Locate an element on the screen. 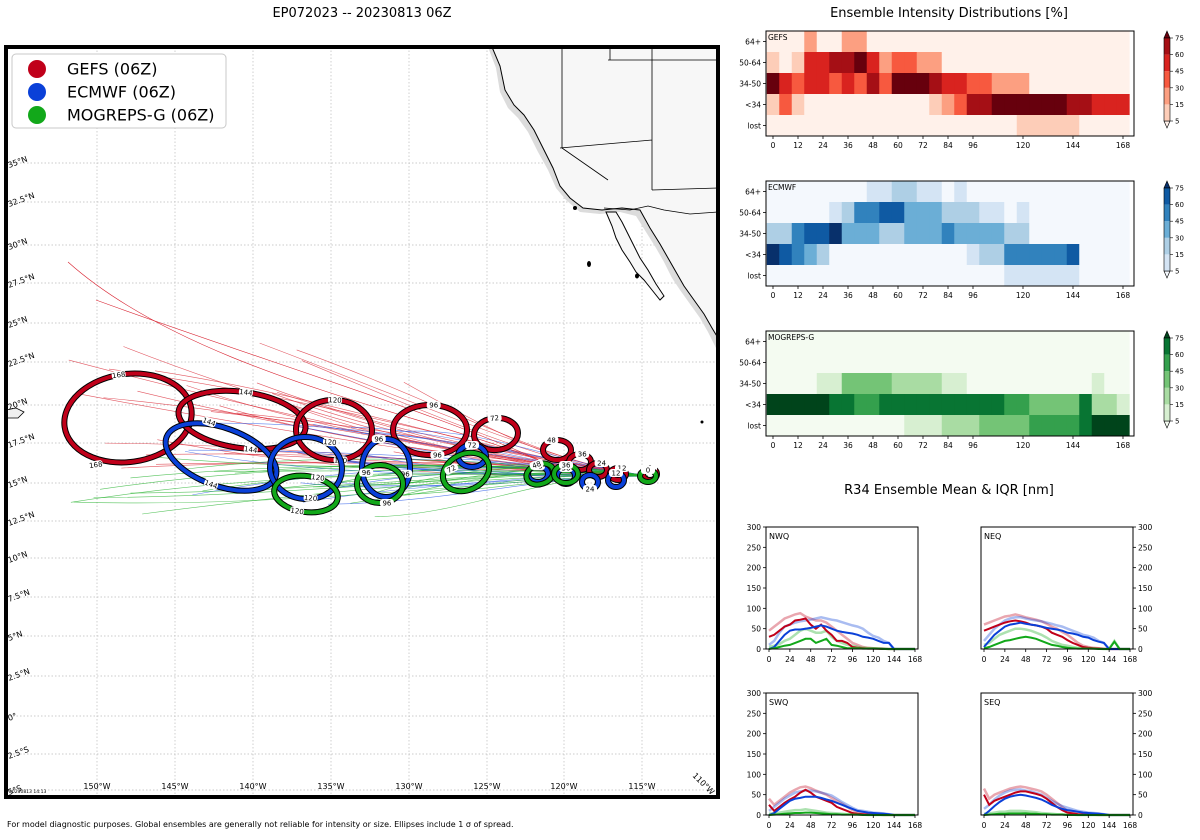 The height and width of the screenshot is (840, 1200). hawaii is located at coordinates (15, 413).